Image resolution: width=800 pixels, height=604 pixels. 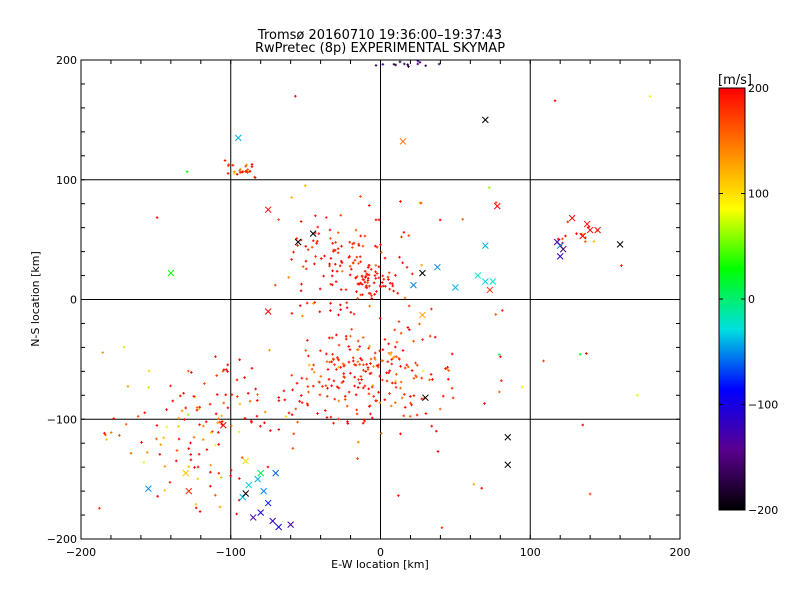 I want to click on colorbar-ticks: 200 100 0 −100 −200, so click(x=748, y=299).